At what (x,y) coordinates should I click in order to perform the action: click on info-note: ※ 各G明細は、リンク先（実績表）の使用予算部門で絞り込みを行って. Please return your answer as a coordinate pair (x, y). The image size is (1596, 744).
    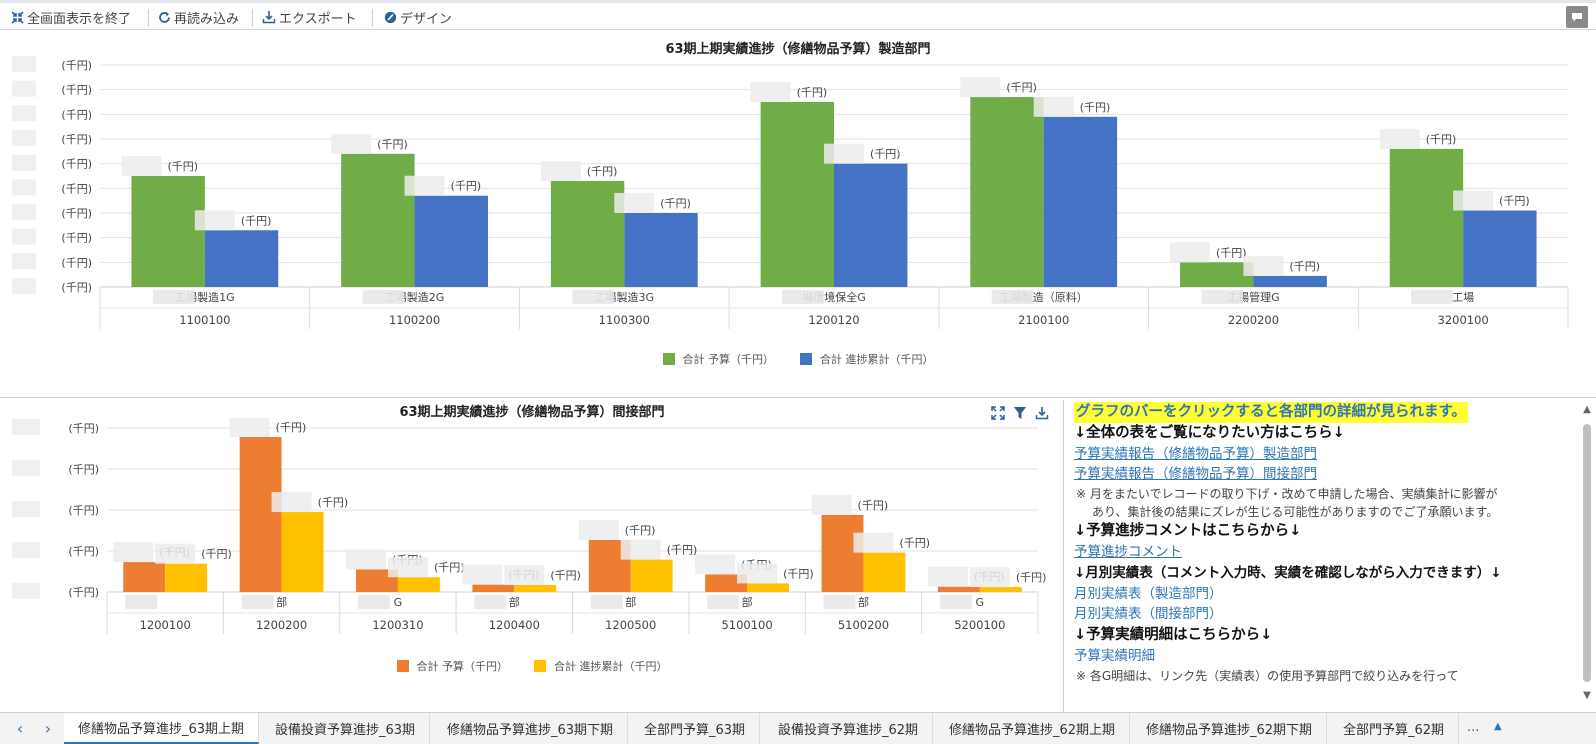
    Looking at the image, I should click on (1267, 675).